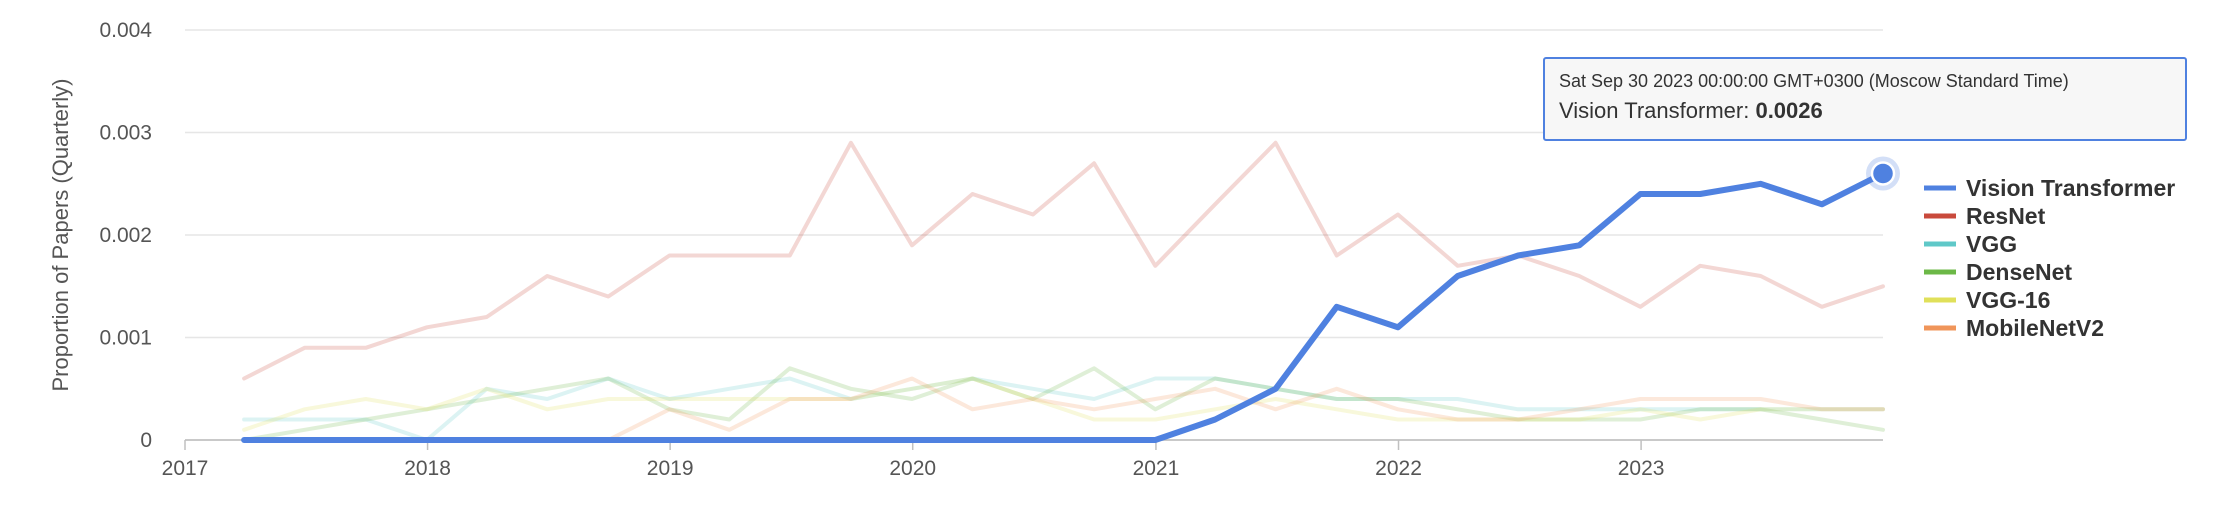 The height and width of the screenshot is (510, 2218). Describe the element at coordinates (2035, 328) in the screenshot. I see `legend-label-mobilenetv2: MobileNetV2` at that location.